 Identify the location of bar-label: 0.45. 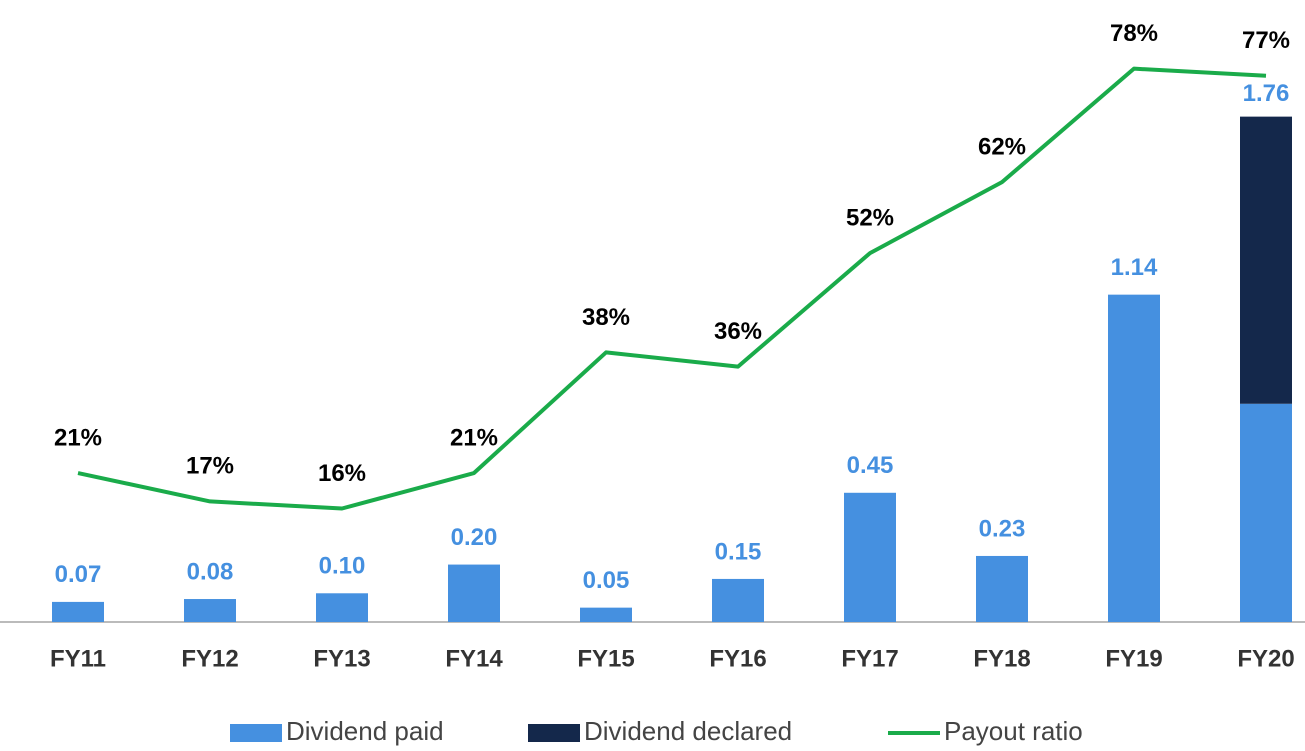
(870, 465).